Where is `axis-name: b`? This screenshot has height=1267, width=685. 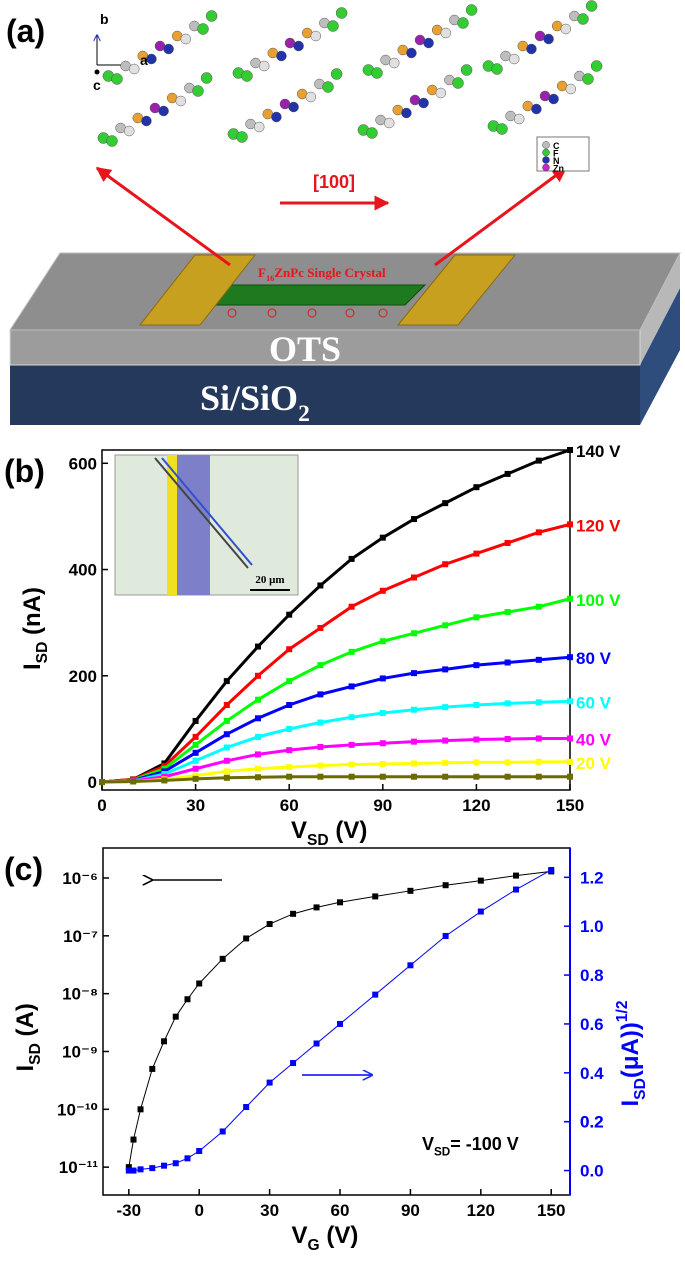
axis-name: b is located at coordinates (104, 19).